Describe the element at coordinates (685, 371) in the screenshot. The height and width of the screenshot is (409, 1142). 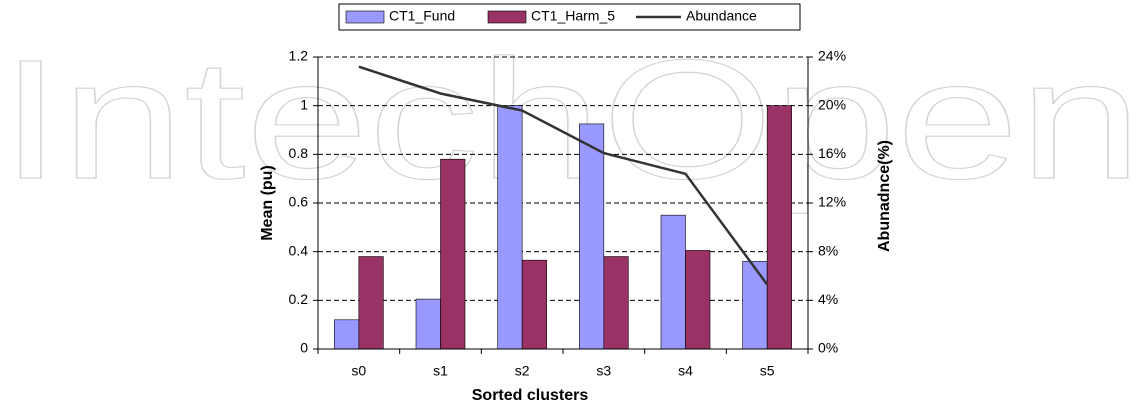
I see `x-tick-label: s4` at that location.